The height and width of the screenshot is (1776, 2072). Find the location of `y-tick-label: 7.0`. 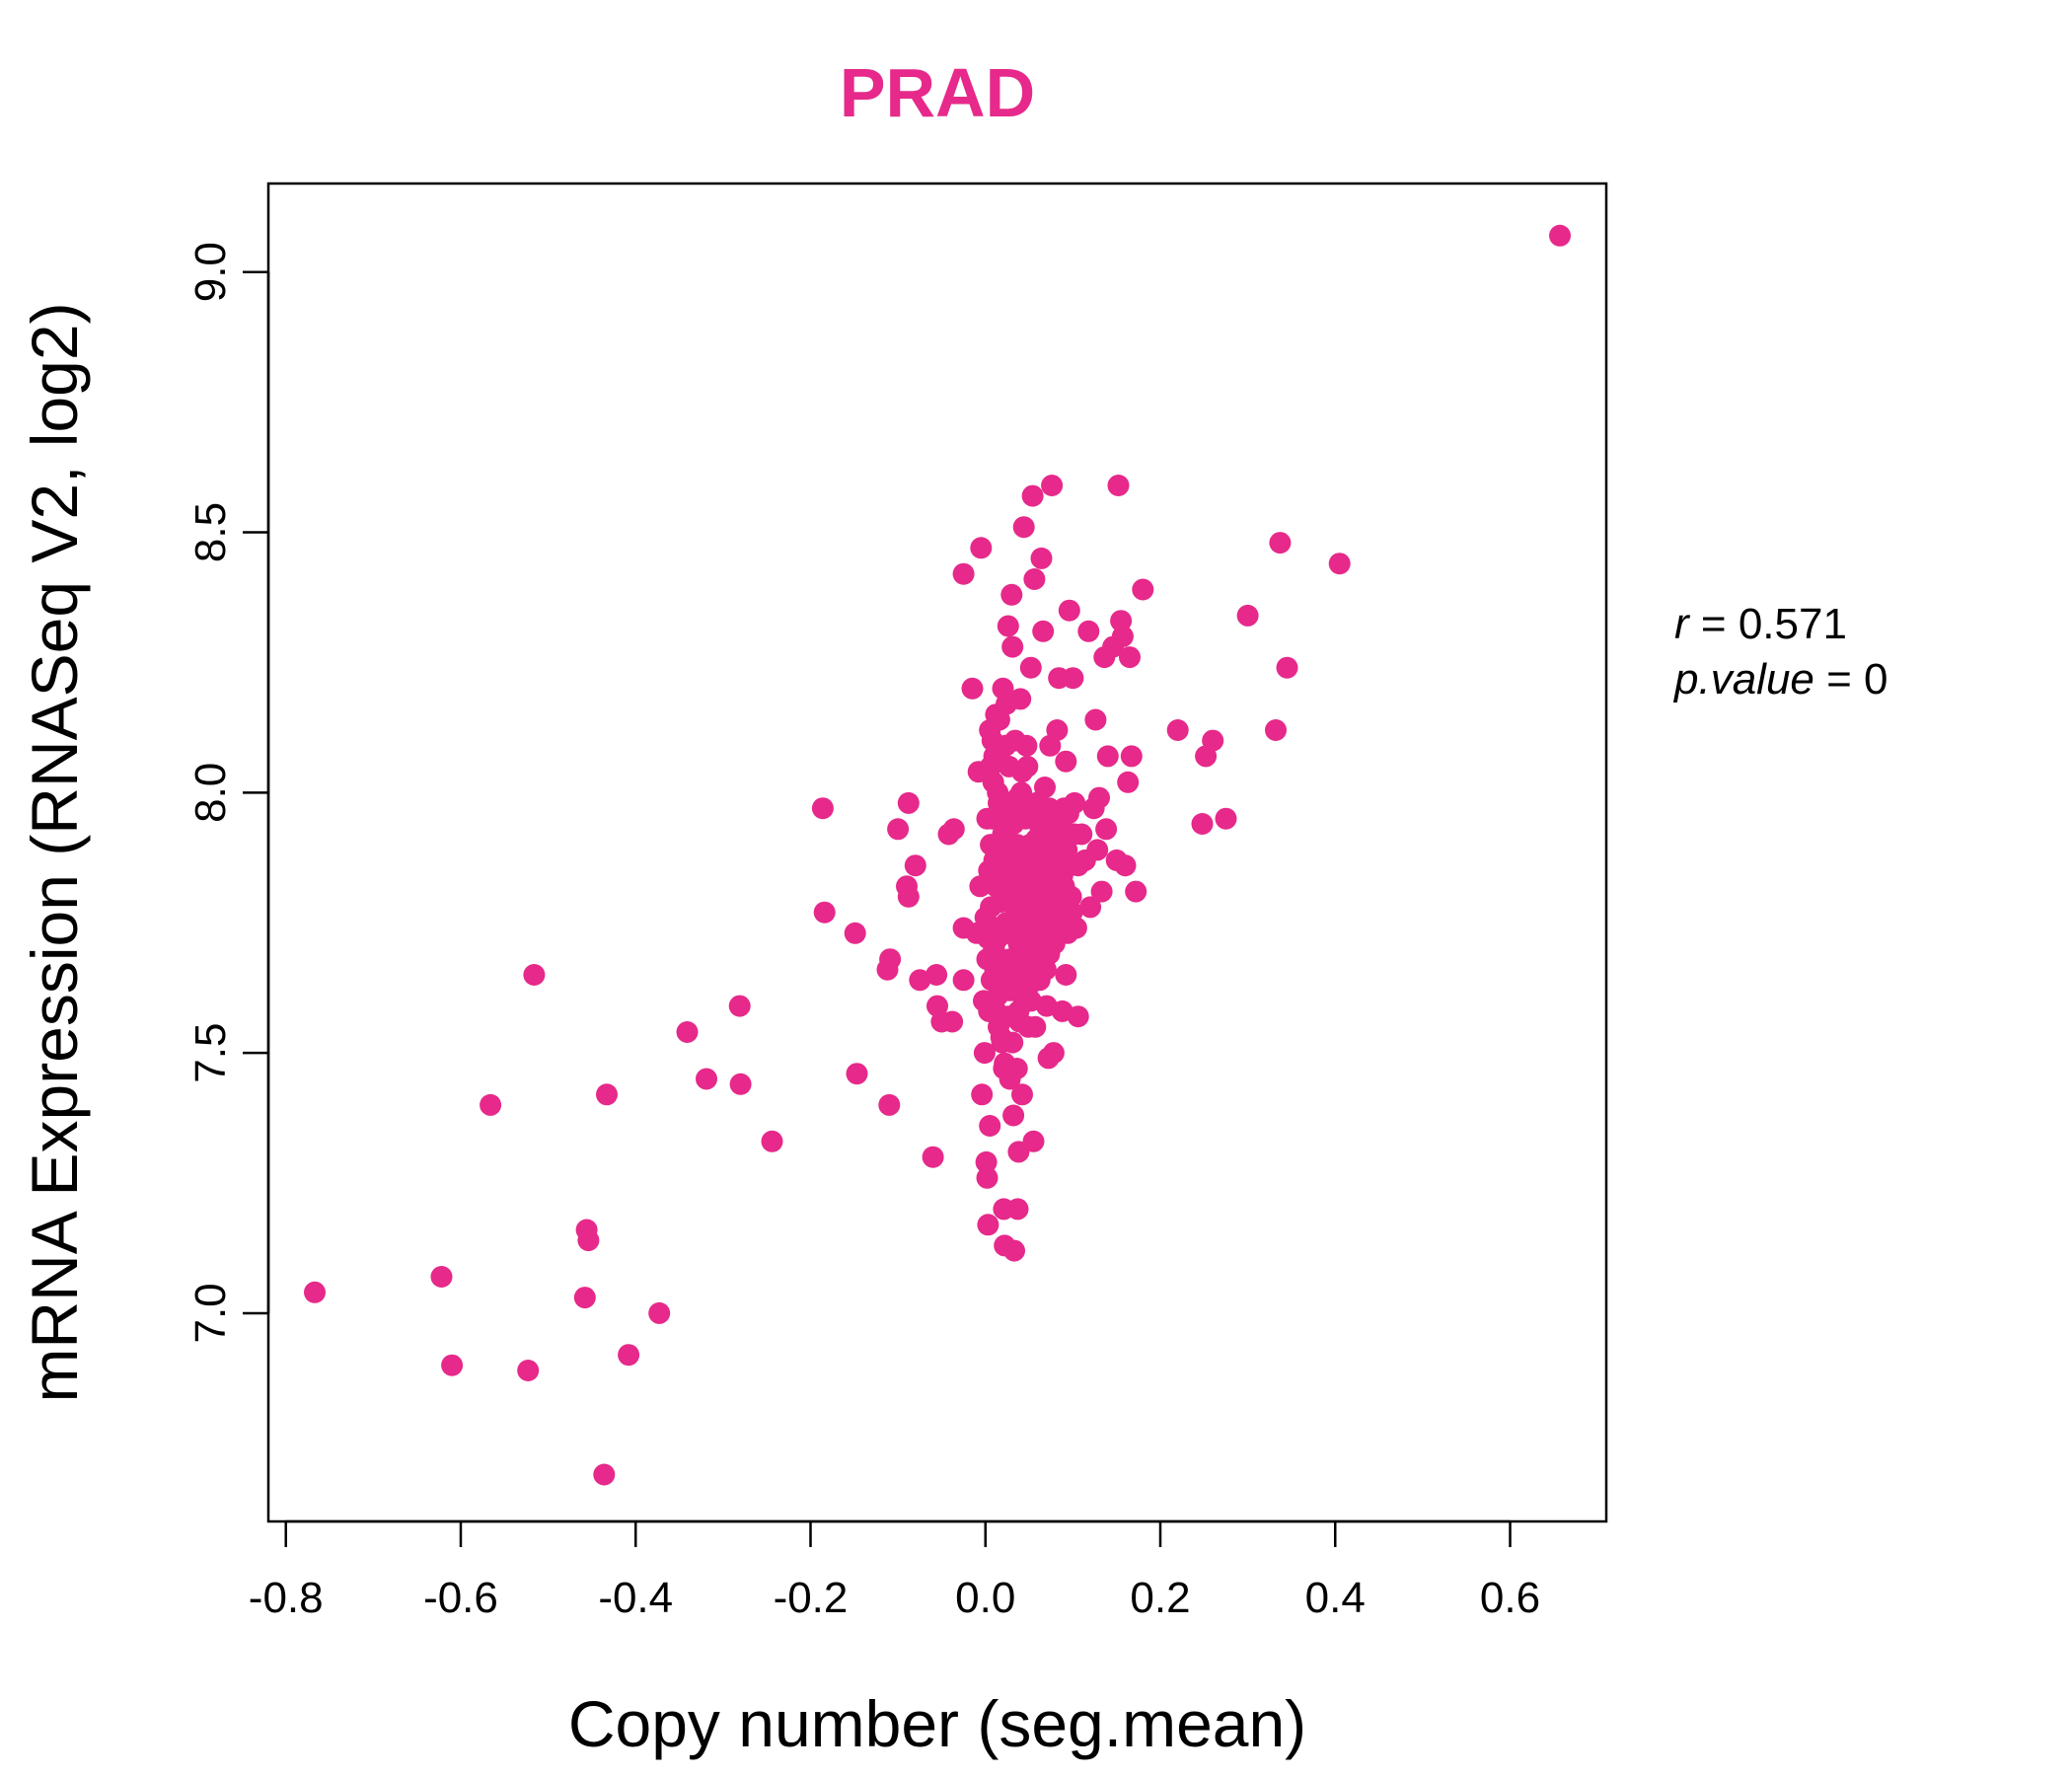

y-tick-label: 7.0 is located at coordinates (211, 1313).